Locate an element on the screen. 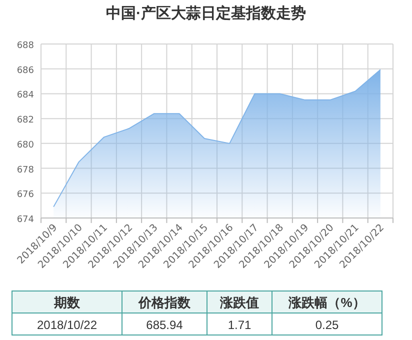 The height and width of the screenshot is (340, 412). y-tick-label: 680 is located at coordinates (25, 145).